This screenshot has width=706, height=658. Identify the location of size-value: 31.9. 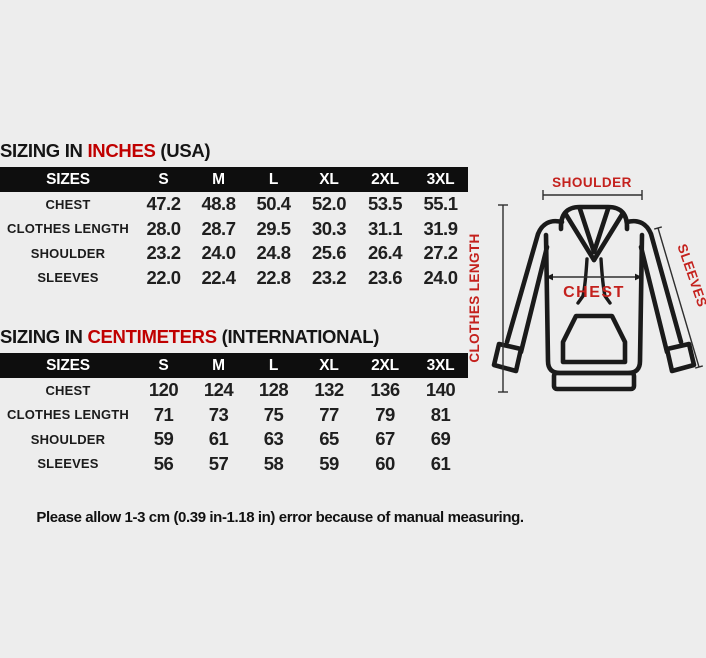
(440, 228).